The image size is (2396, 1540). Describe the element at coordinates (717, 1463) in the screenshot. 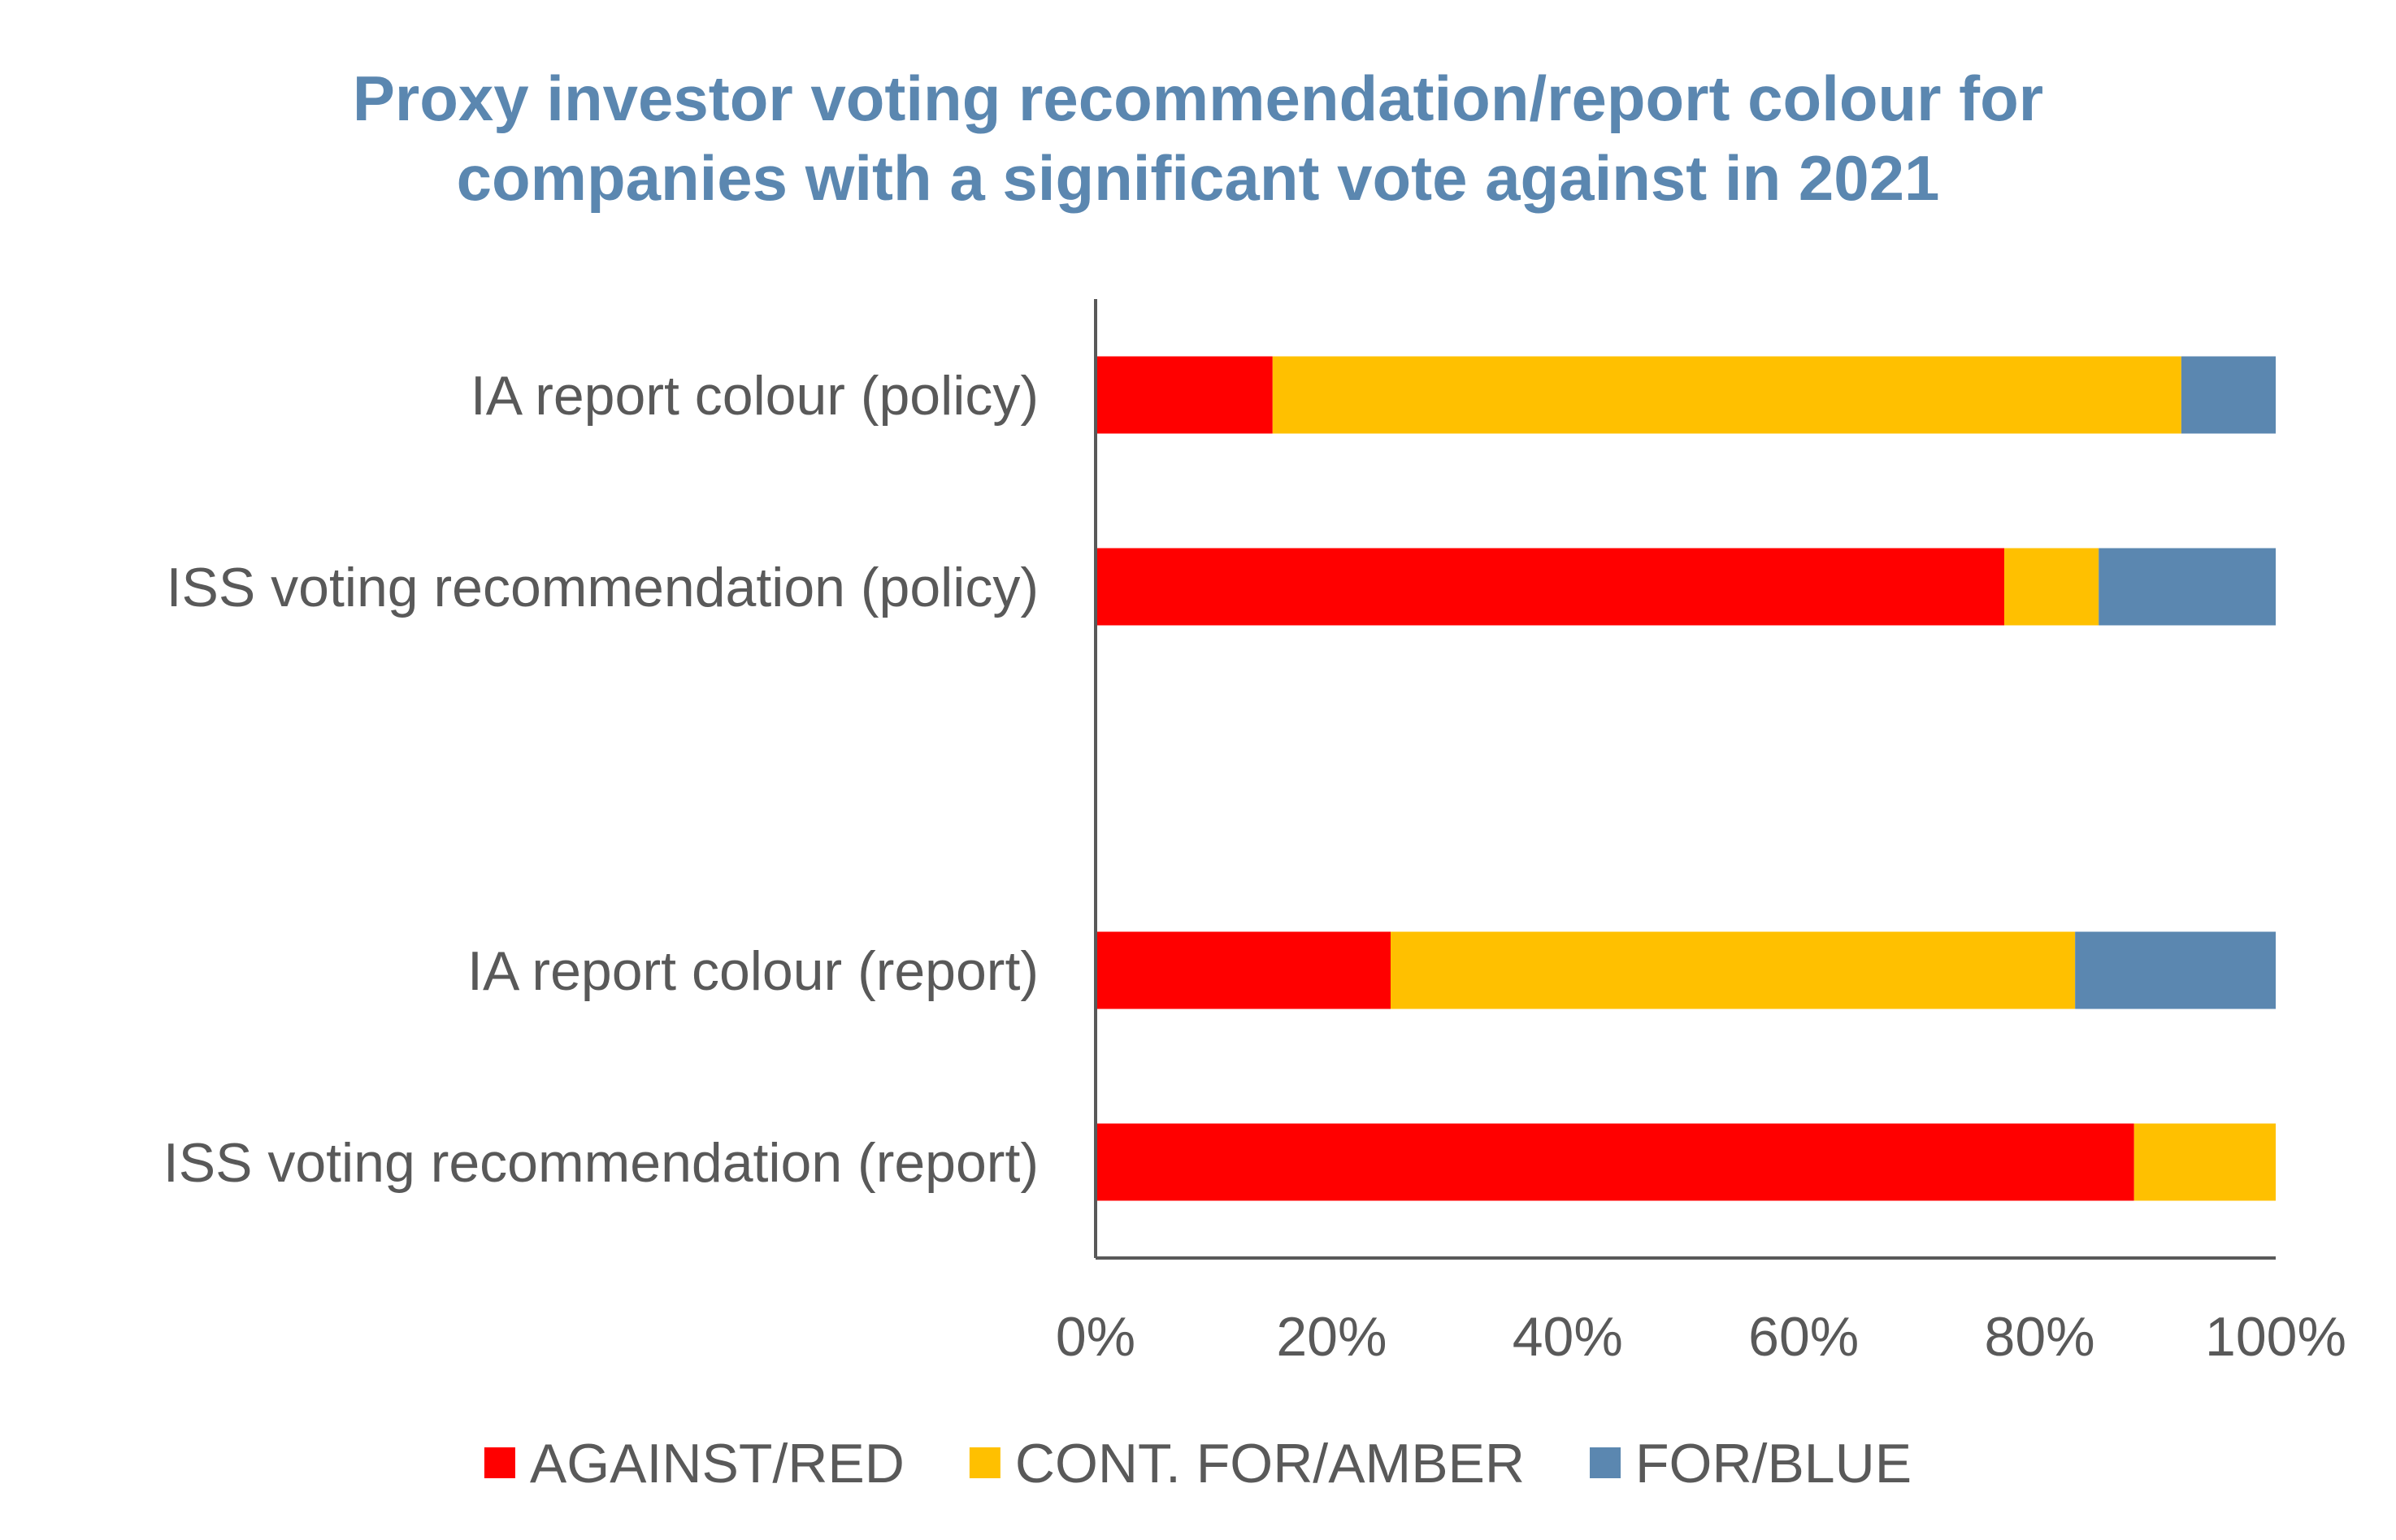

I see `legend-label: AGAINST/RED` at that location.